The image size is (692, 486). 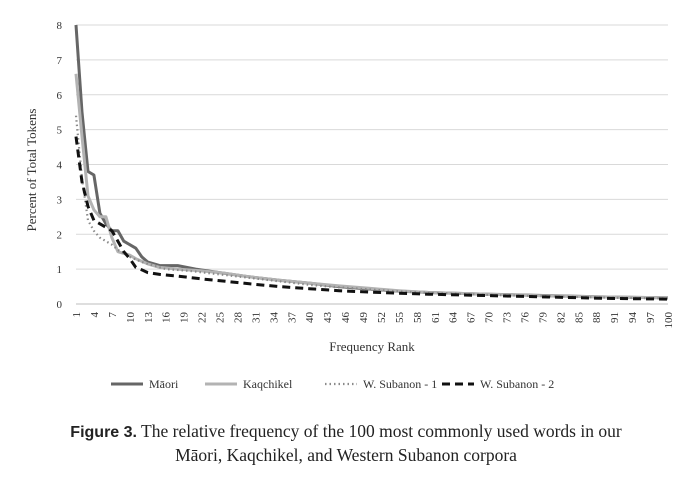 I want to click on x-tick-label: 16, so click(x=167, y=318).